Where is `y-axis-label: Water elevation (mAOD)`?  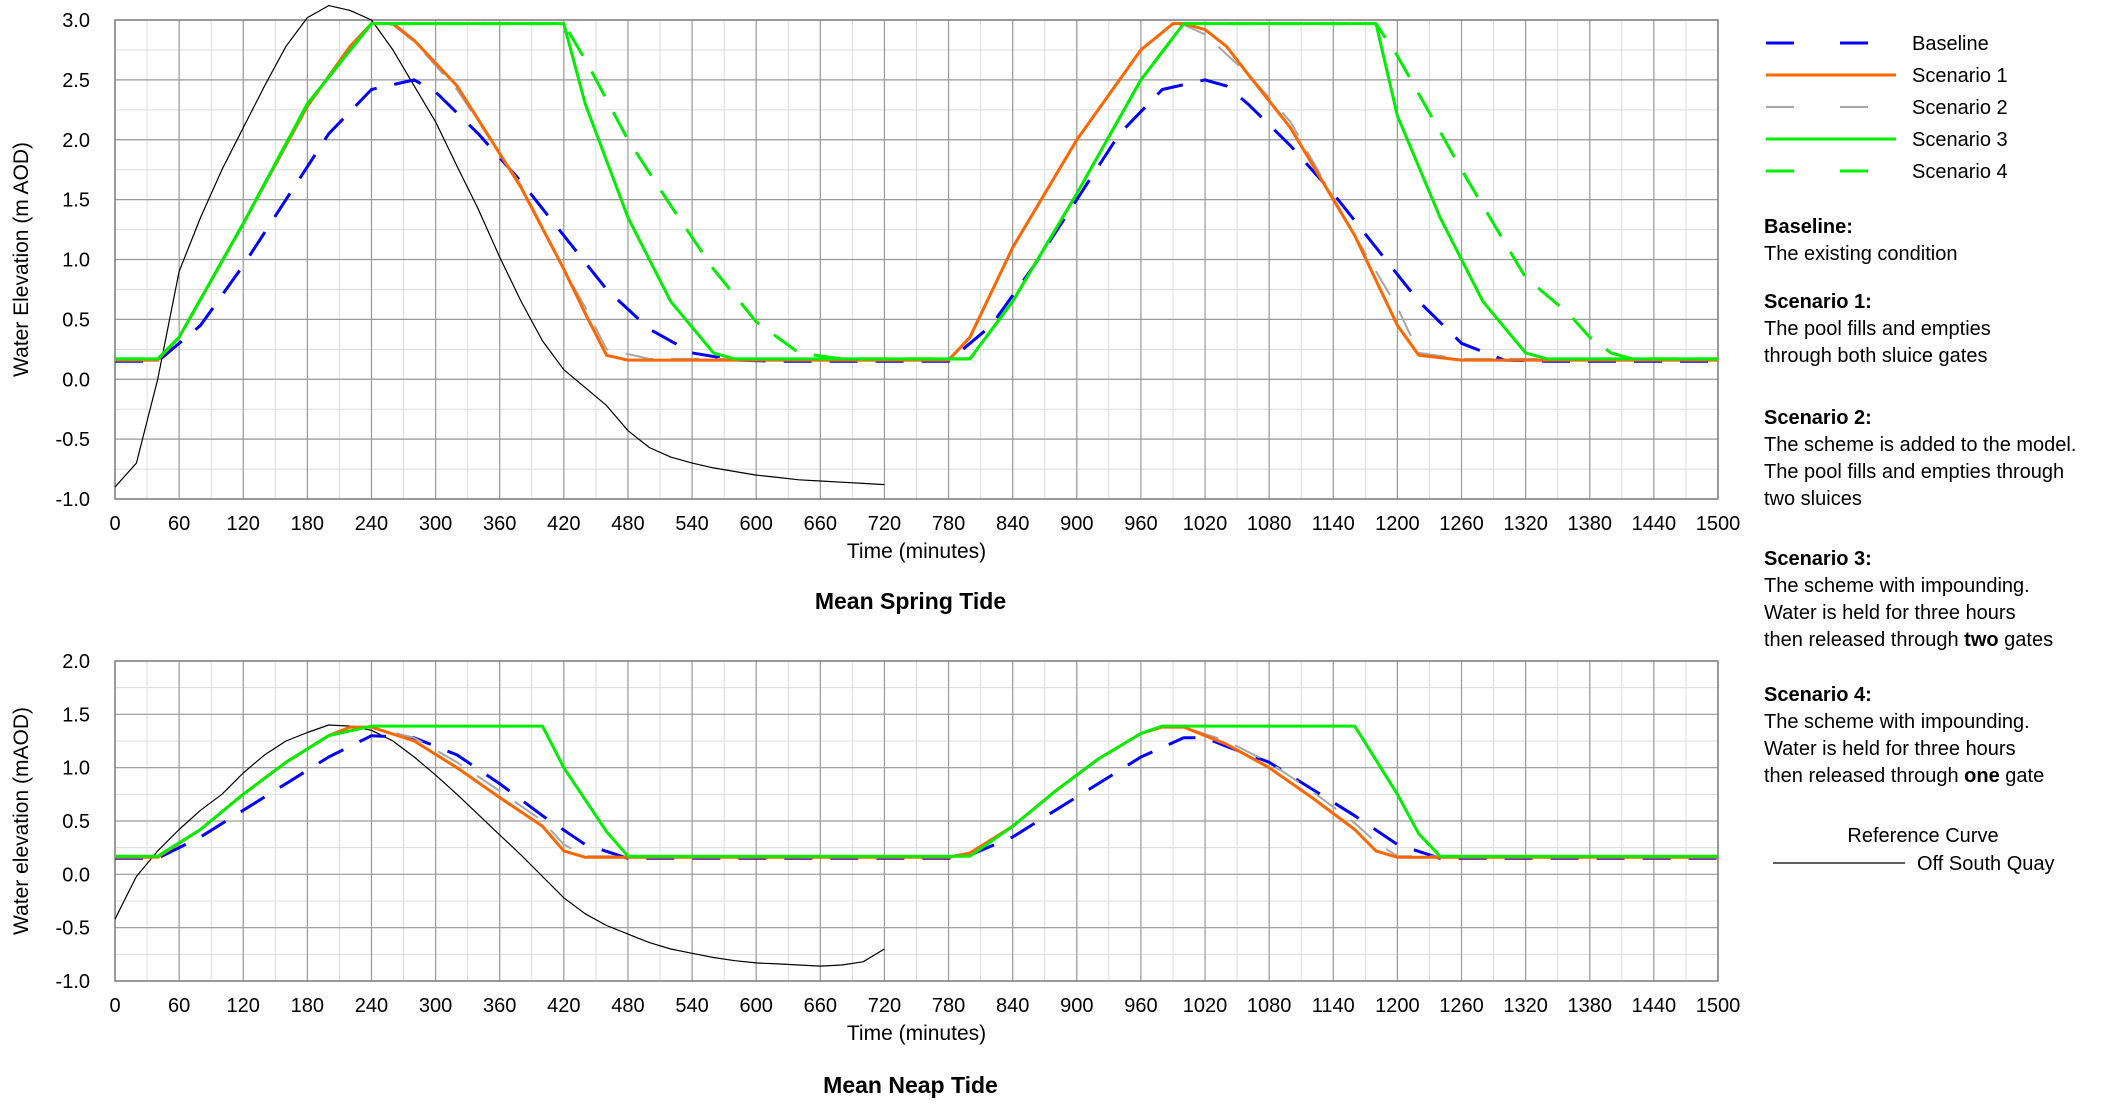
y-axis-label: Water elevation (mAOD) is located at coordinates (21, 821).